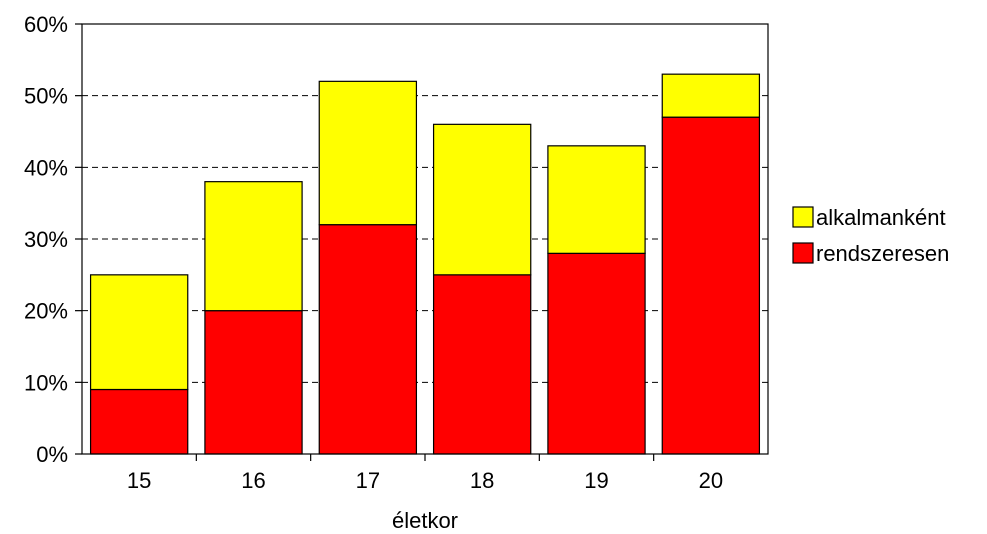  I want to click on x-tick-label: 15, so click(139, 480).